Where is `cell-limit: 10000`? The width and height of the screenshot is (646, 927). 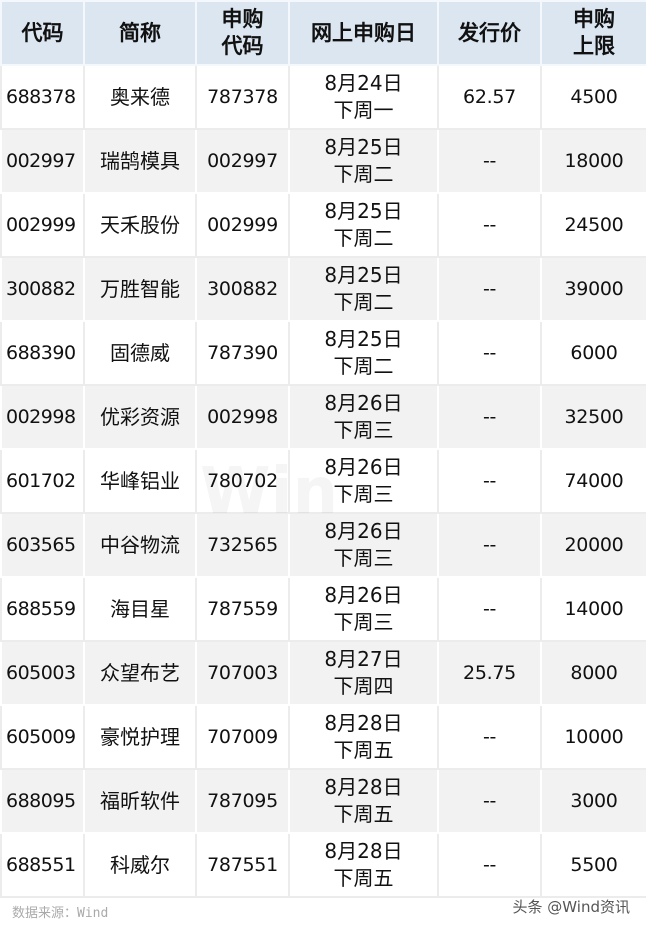
cell-limit: 10000 is located at coordinates (593, 737).